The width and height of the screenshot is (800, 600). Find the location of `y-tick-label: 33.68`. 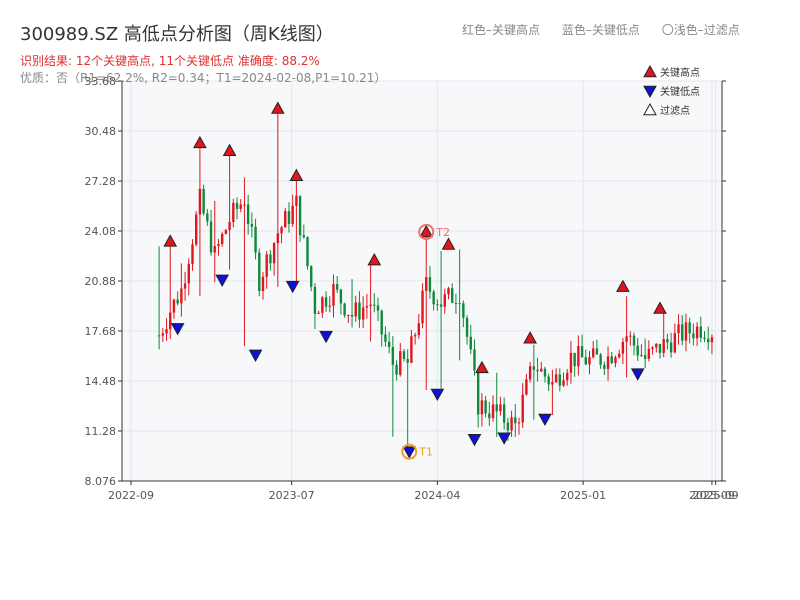

y-tick-label: 33.68 is located at coordinates (101, 81).